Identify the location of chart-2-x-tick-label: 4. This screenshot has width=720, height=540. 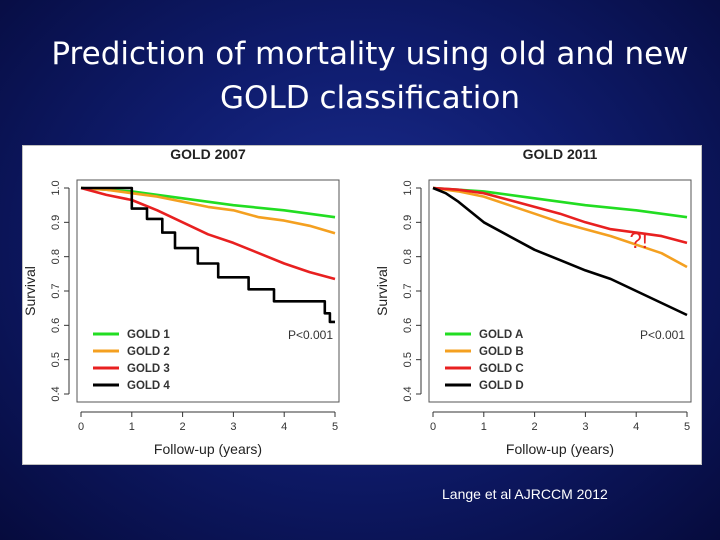
(636, 427).